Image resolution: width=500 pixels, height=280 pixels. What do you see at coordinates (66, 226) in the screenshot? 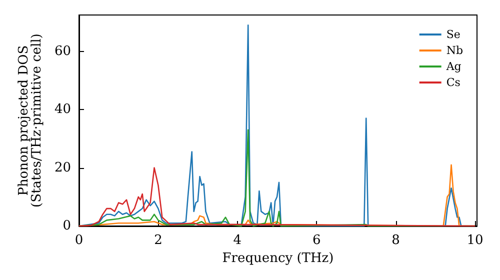
I see `y-tick-label: 0` at bounding box center [66, 226].